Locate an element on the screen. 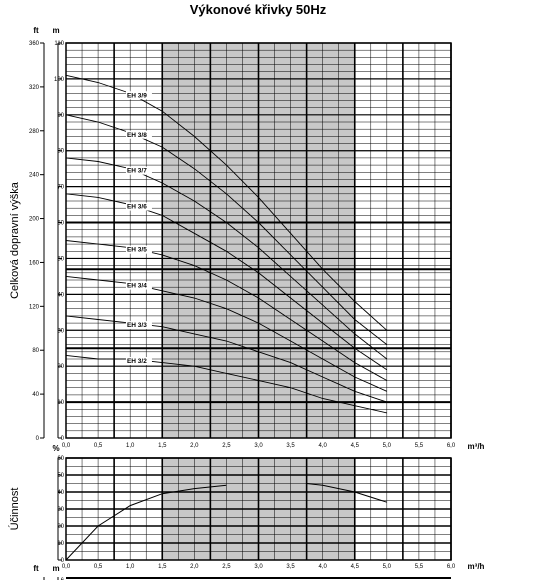  curve-label: EH 3/2 is located at coordinates (137, 361).